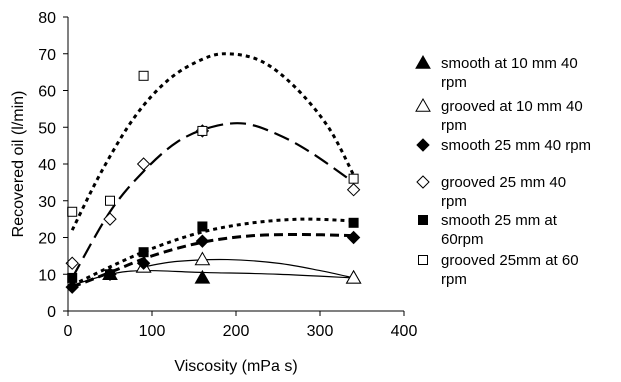 The height and width of the screenshot is (382, 621). I want to click on y-tick-label: 40, so click(47, 165).